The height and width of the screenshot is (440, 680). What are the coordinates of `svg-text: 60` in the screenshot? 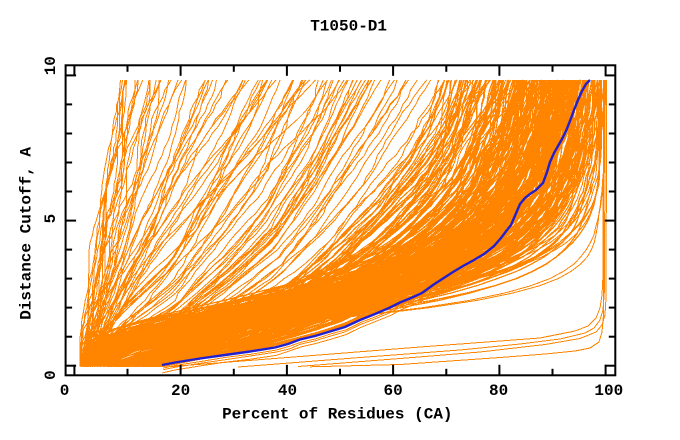 It's located at (392, 391).